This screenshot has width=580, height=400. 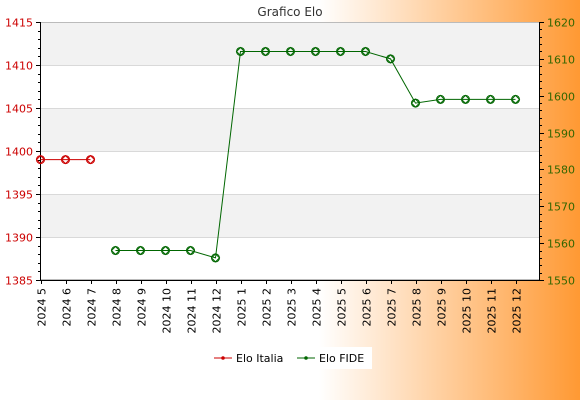 What do you see at coordinates (392, 307) in the screenshot?
I see `x-tick-label: 2025 7` at bounding box center [392, 307].